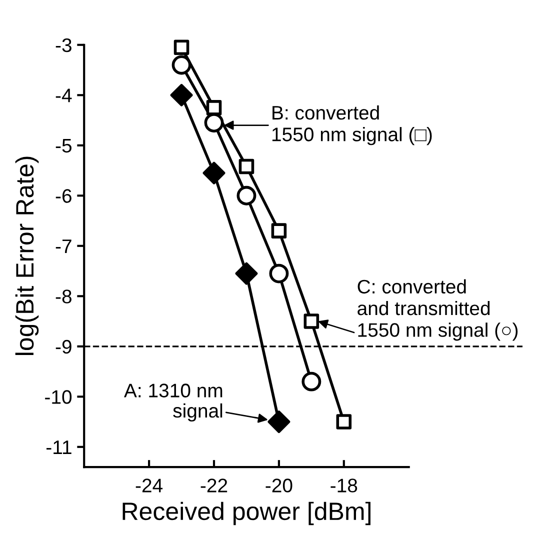  Describe the element at coordinates (279, 485) in the screenshot. I see `x-tick-label: -20` at that location.